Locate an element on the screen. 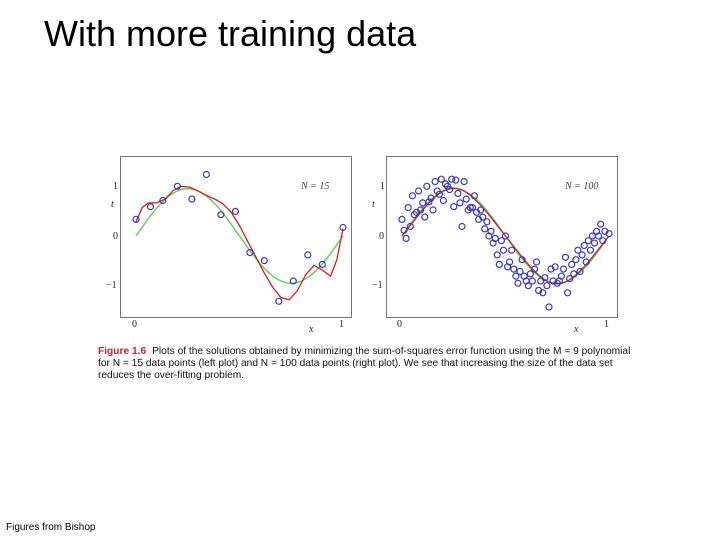 Image resolution: width=720 pixels, height=540 pixels. figure-label: Figure 1.6 is located at coordinates (122, 351).